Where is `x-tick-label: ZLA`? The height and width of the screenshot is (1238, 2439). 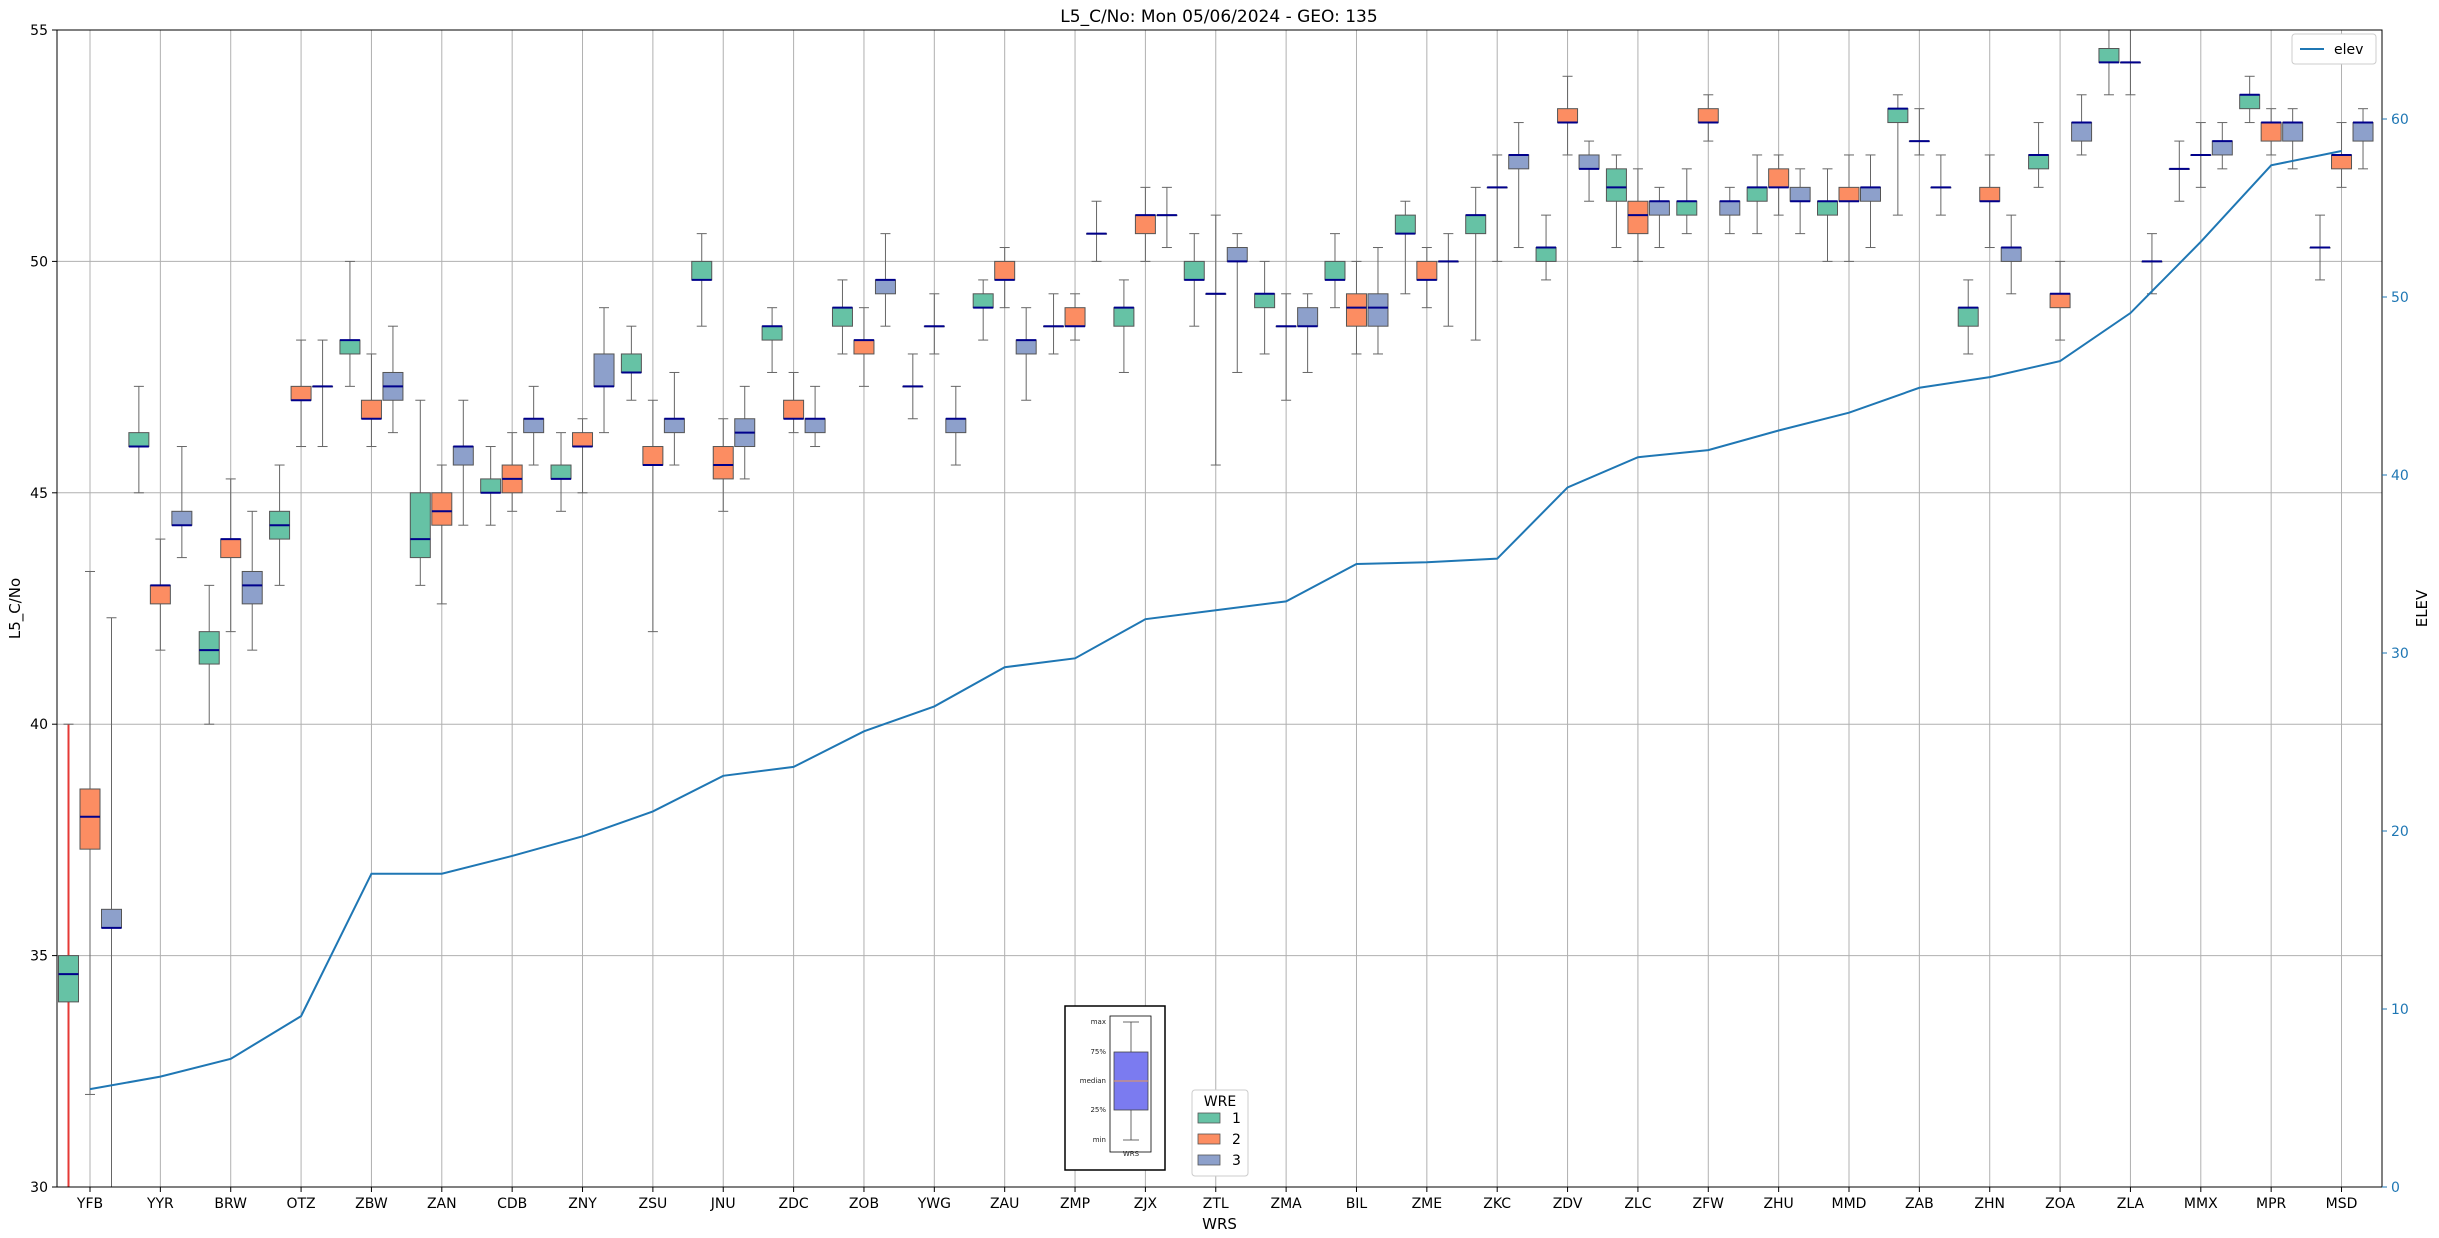
x-tick-label: ZLA is located at coordinates (2131, 1204).